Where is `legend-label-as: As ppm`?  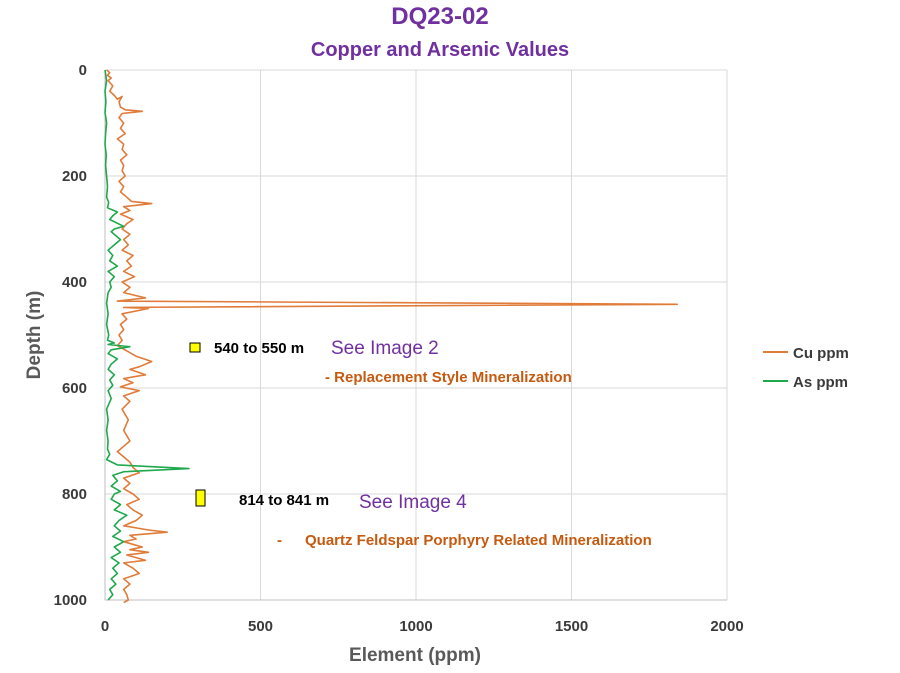
legend-label-as: As ppm is located at coordinates (820, 382).